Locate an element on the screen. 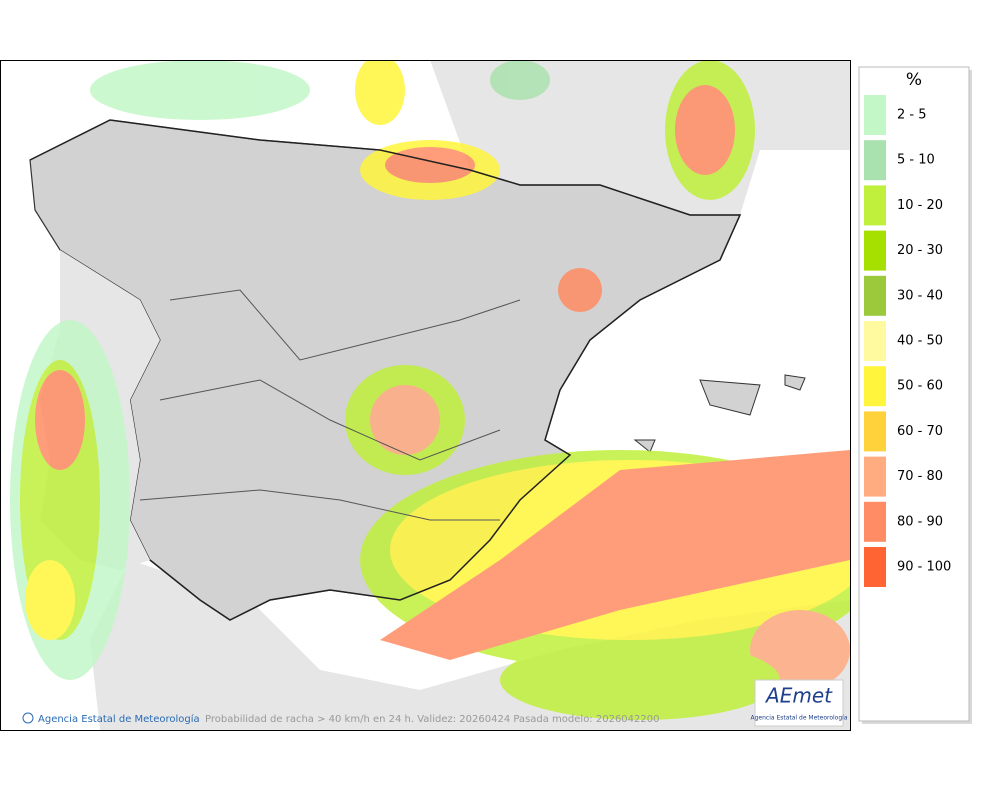 The height and width of the screenshot is (794, 1000). credit: Agencia Estatal de Meteorología is located at coordinates (119, 719).